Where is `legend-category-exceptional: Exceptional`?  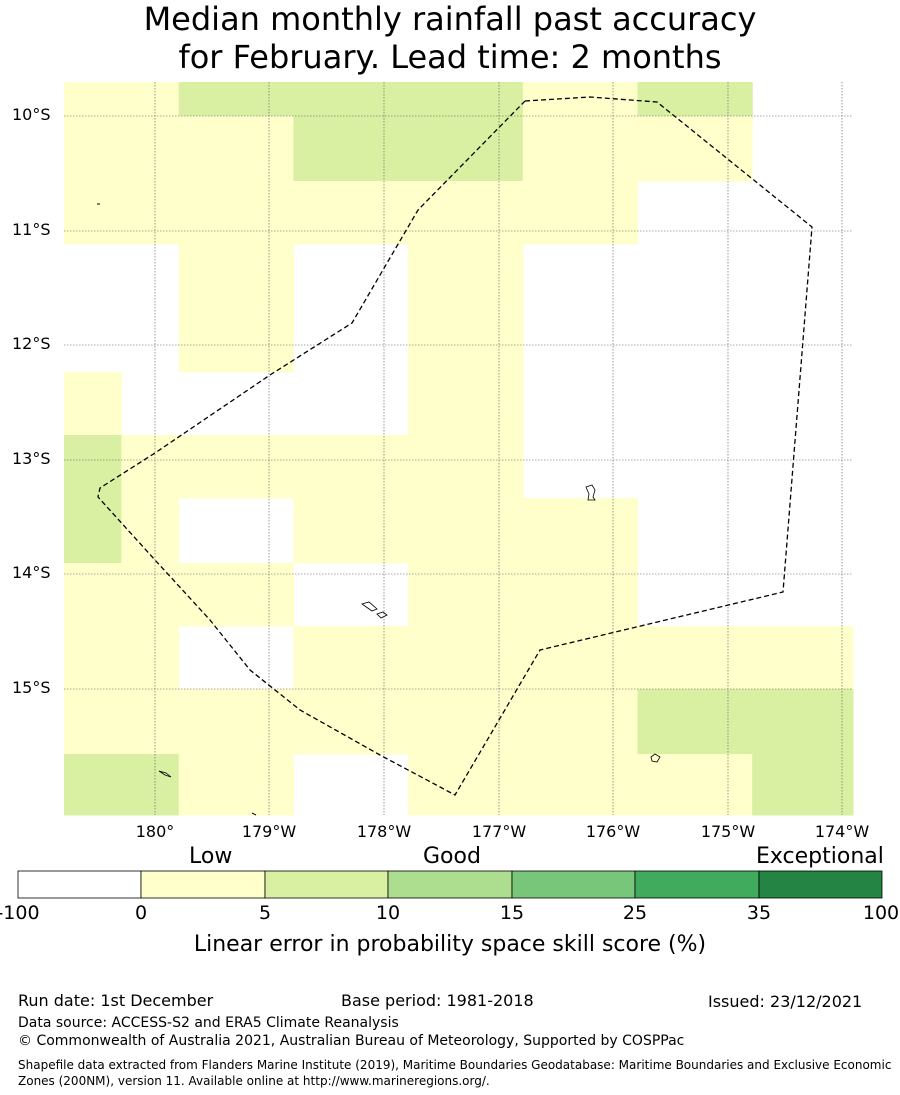
legend-category-exceptional: Exceptional is located at coordinates (820, 856).